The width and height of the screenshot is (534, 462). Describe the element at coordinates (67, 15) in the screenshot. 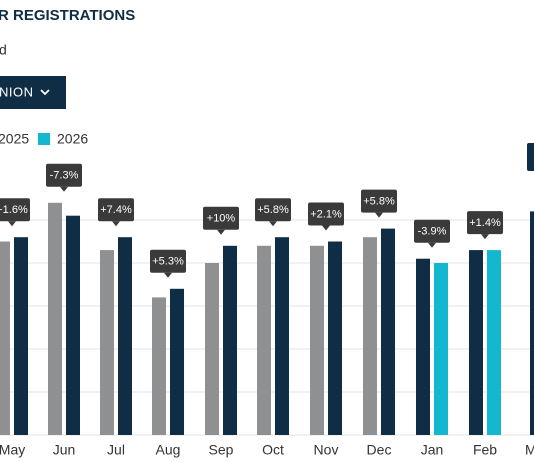

I see `chart-title: R REGISTRATIONS` at that location.